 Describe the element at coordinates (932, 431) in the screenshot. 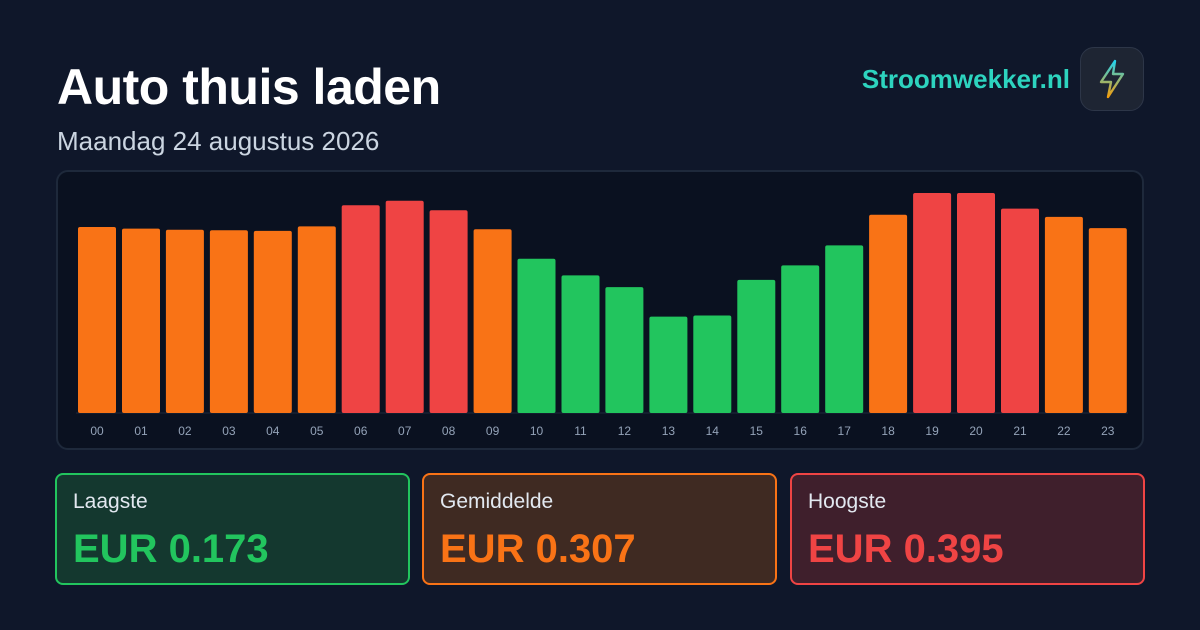

I see `tick-label-19: 19` at that location.